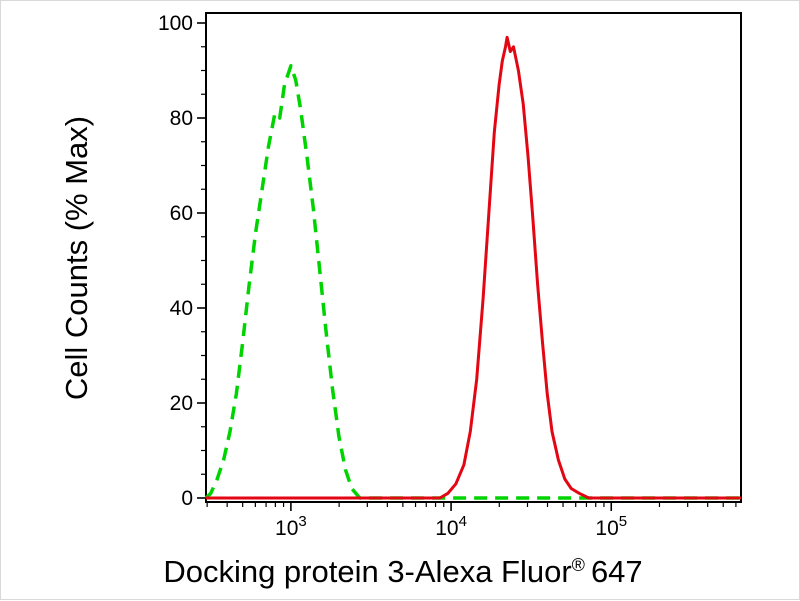  Describe the element at coordinates (182, 261) in the screenshot. I see `y-axis-ticks: 0 20 40 60 80 100` at that location.